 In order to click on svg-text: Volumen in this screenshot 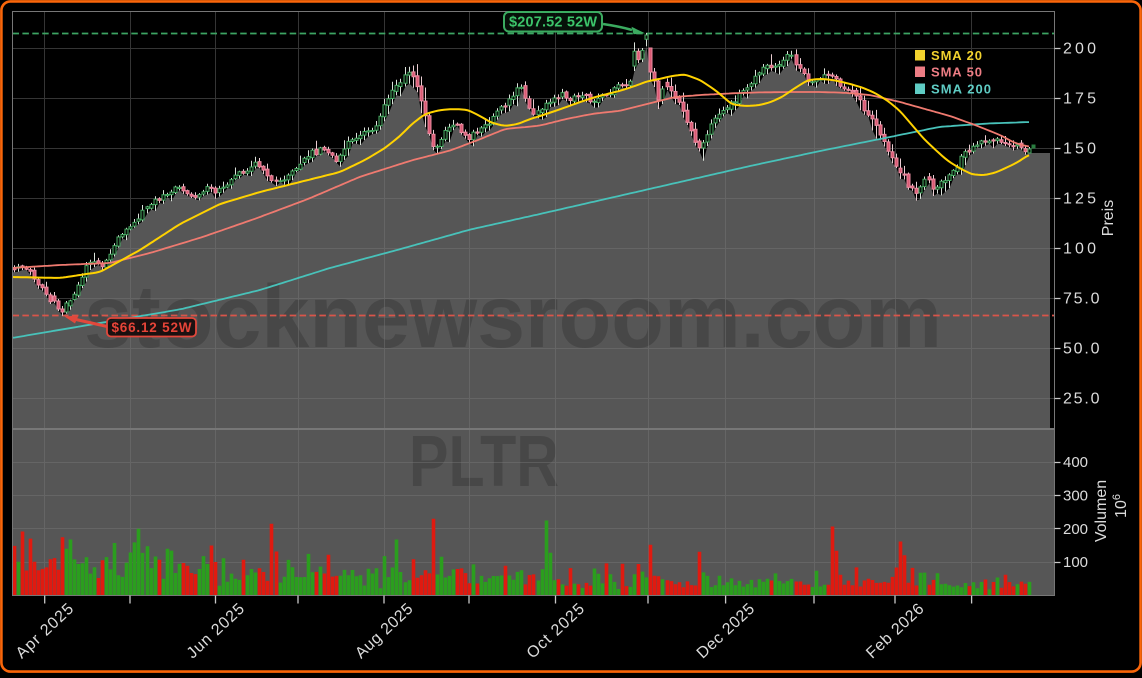, I will do `click(1101, 511)`.